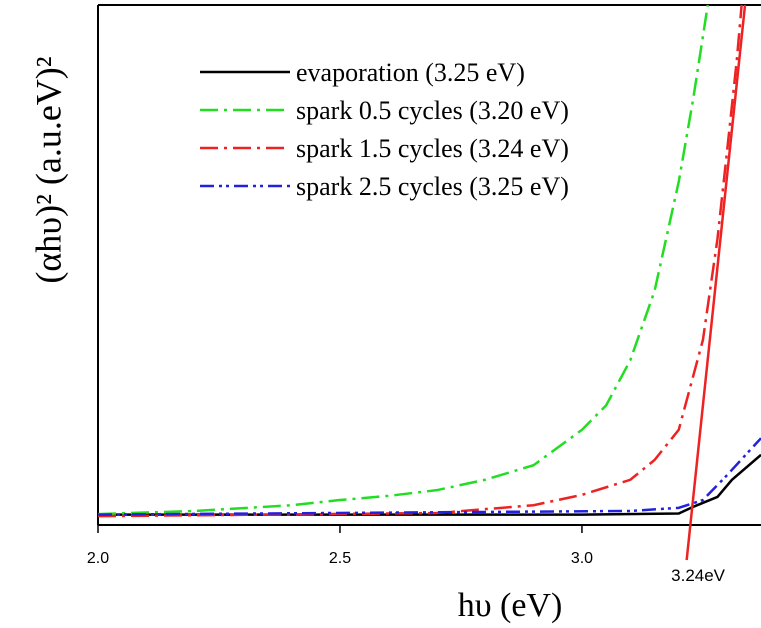 The height and width of the screenshot is (628, 761). I want to click on fit-line-extension, so click(688, 542).